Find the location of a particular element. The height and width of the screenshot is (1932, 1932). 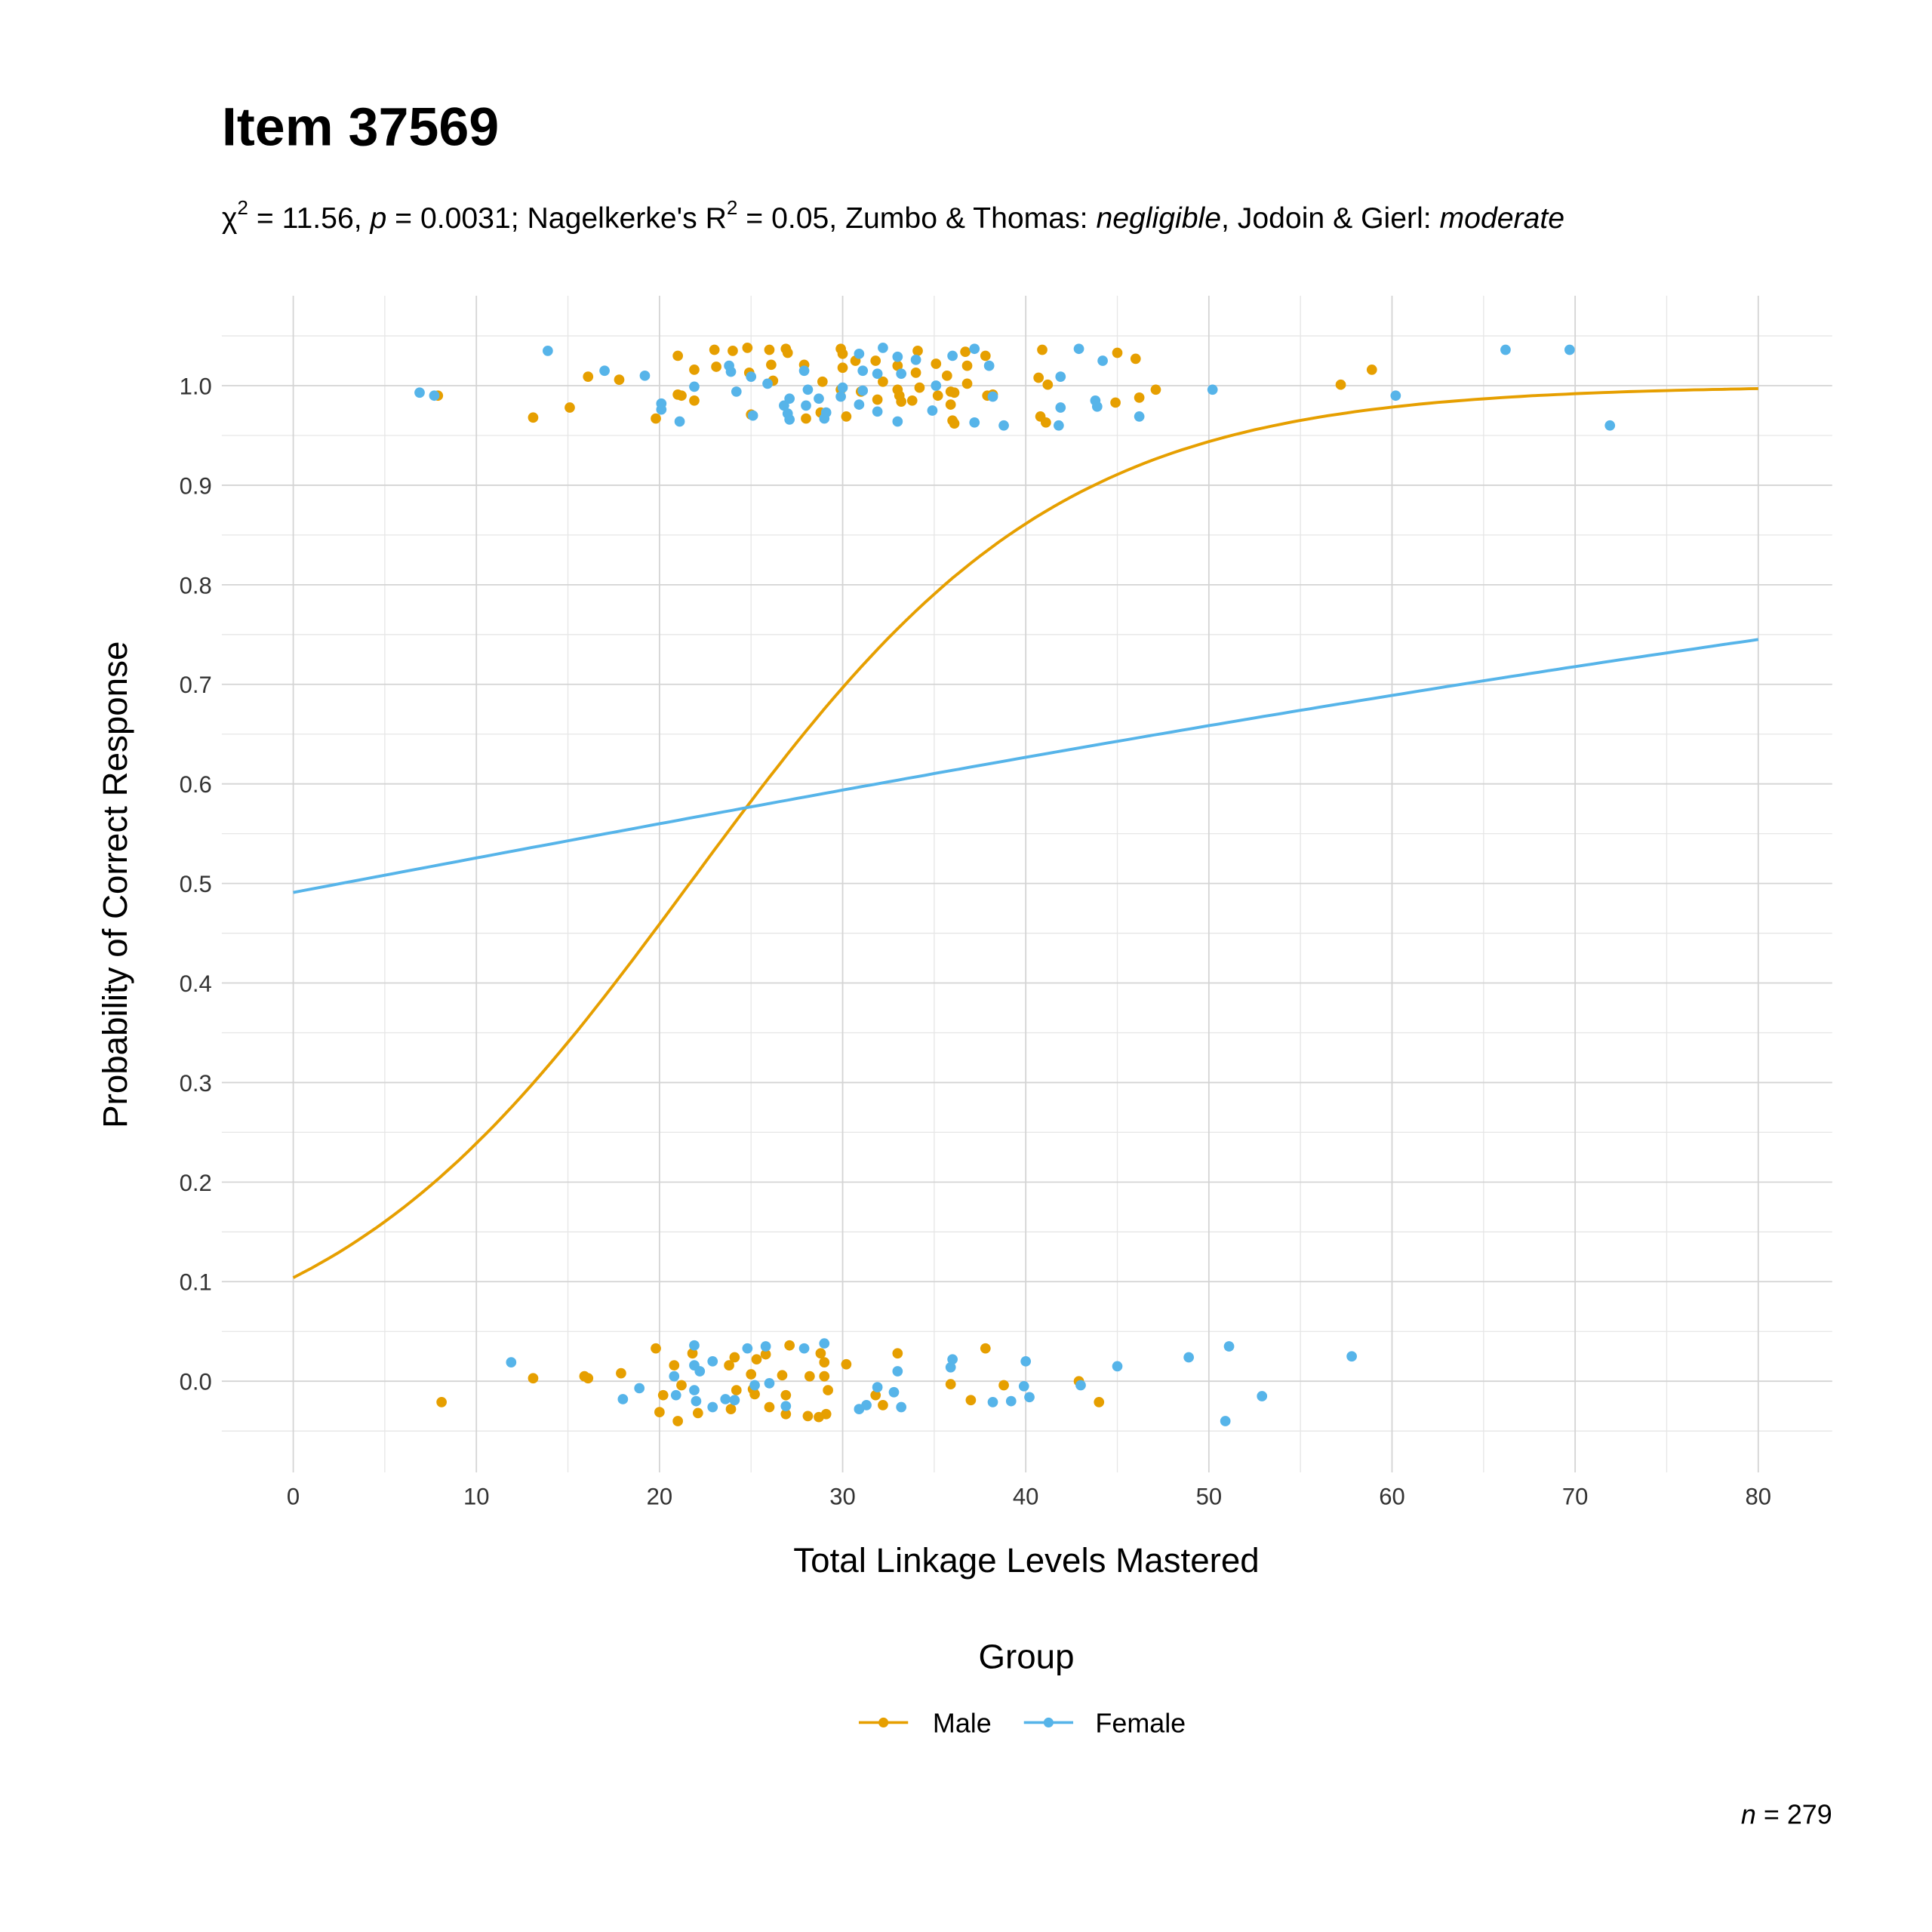

chart-title: Item 37569 is located at coordinates (360, 127).